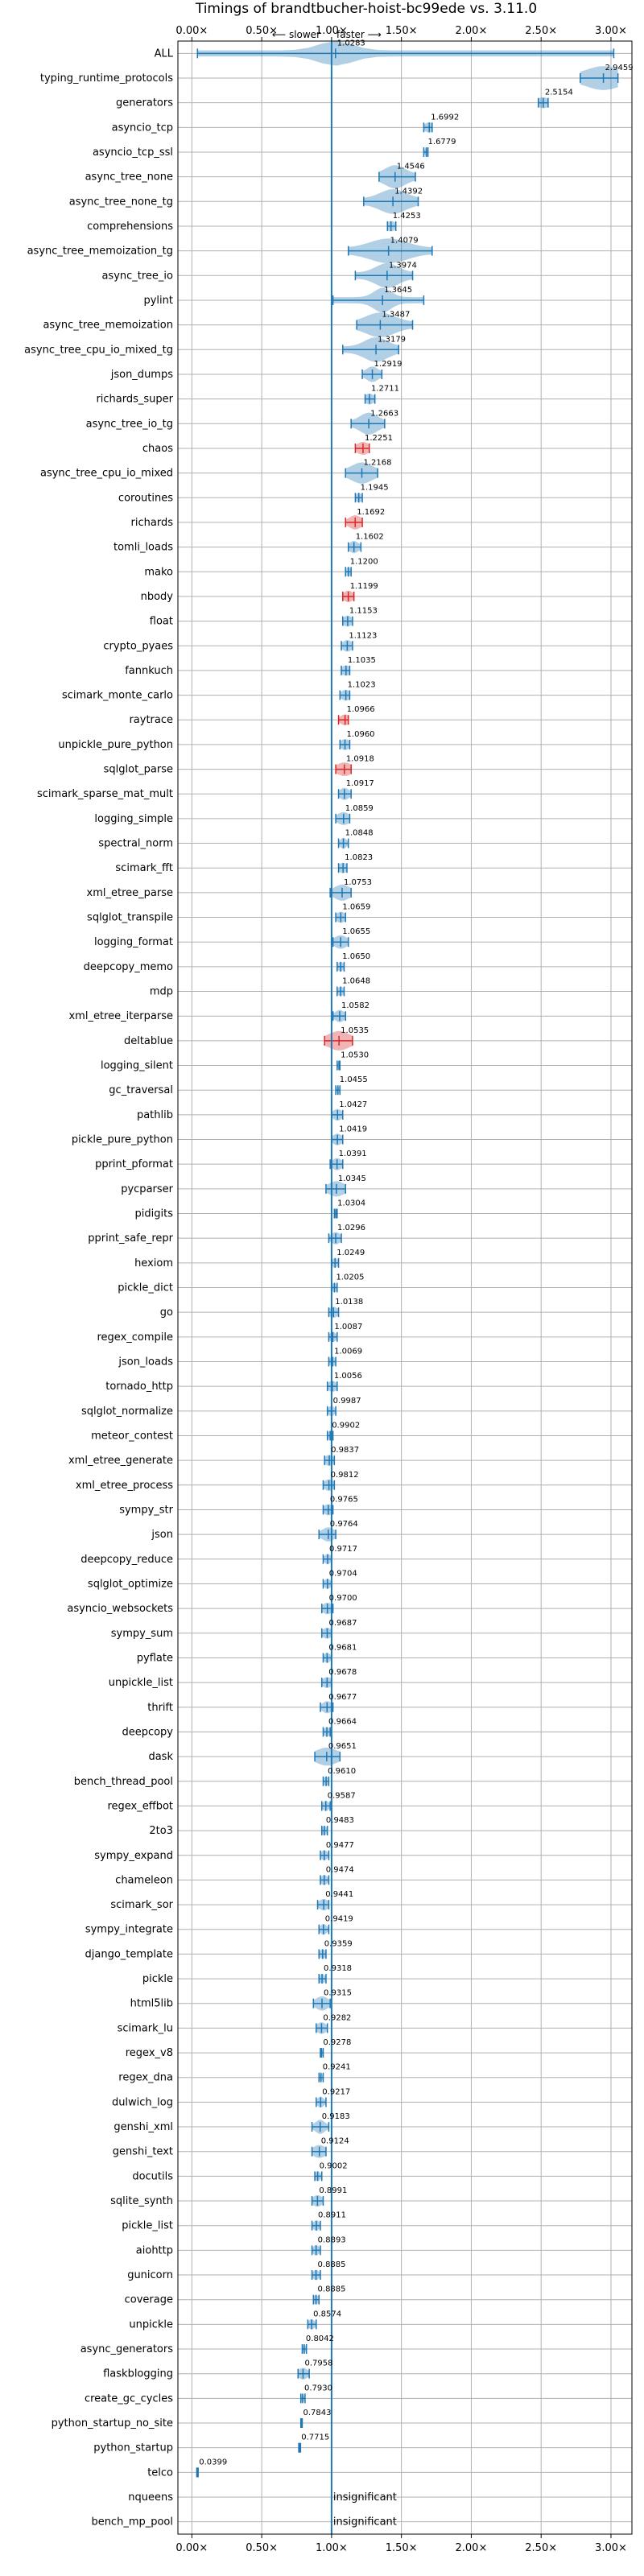 The width and height of the screenshot is (644, 2576). Describe the element at coordinates (343, 818) in the screenshot. I see `violin-logging_simple` at that location.